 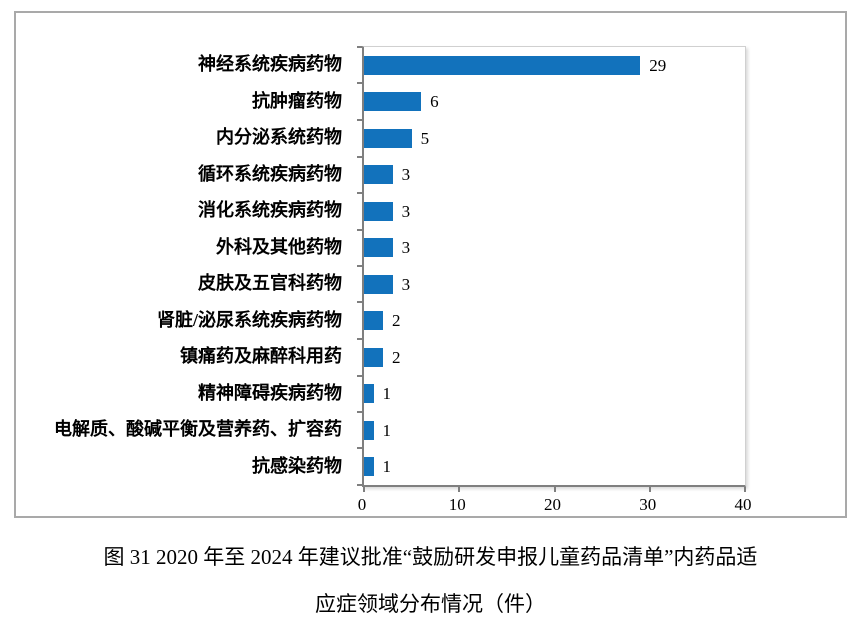 I want to click on bar-value-label: 5, so click(x=425, y=138).